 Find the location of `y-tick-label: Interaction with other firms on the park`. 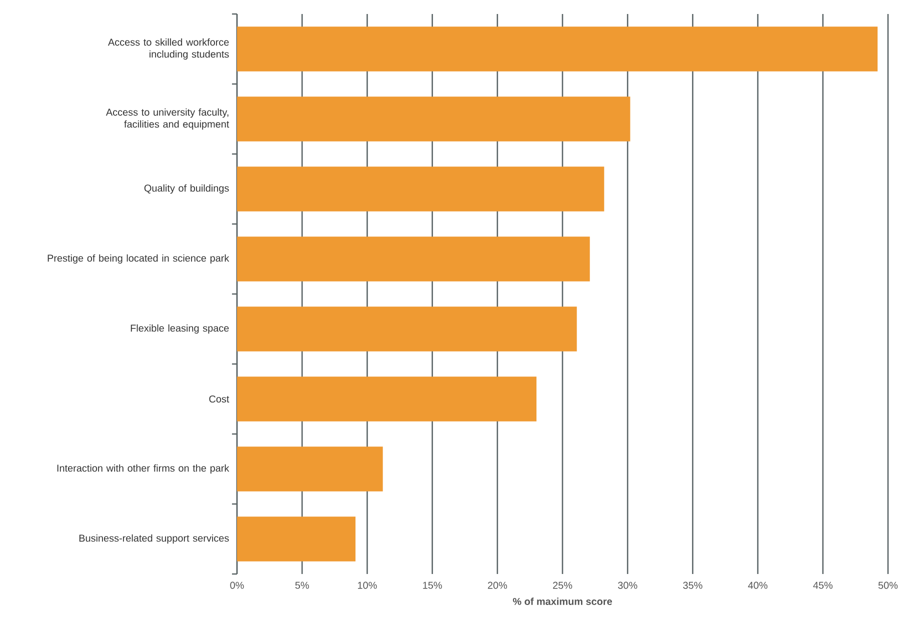

y-tick-label: Interaction with other firms on the park is located at coordinates (143, 469).